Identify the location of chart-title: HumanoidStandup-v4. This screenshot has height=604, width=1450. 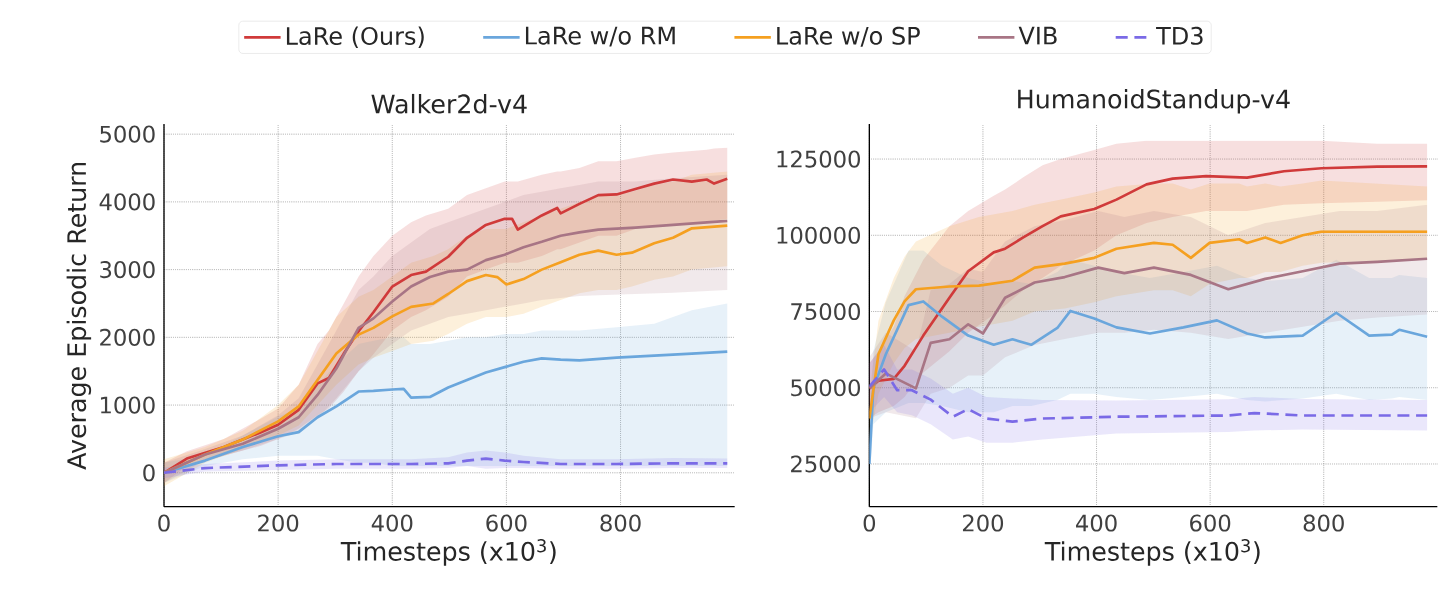
(1154, 101).